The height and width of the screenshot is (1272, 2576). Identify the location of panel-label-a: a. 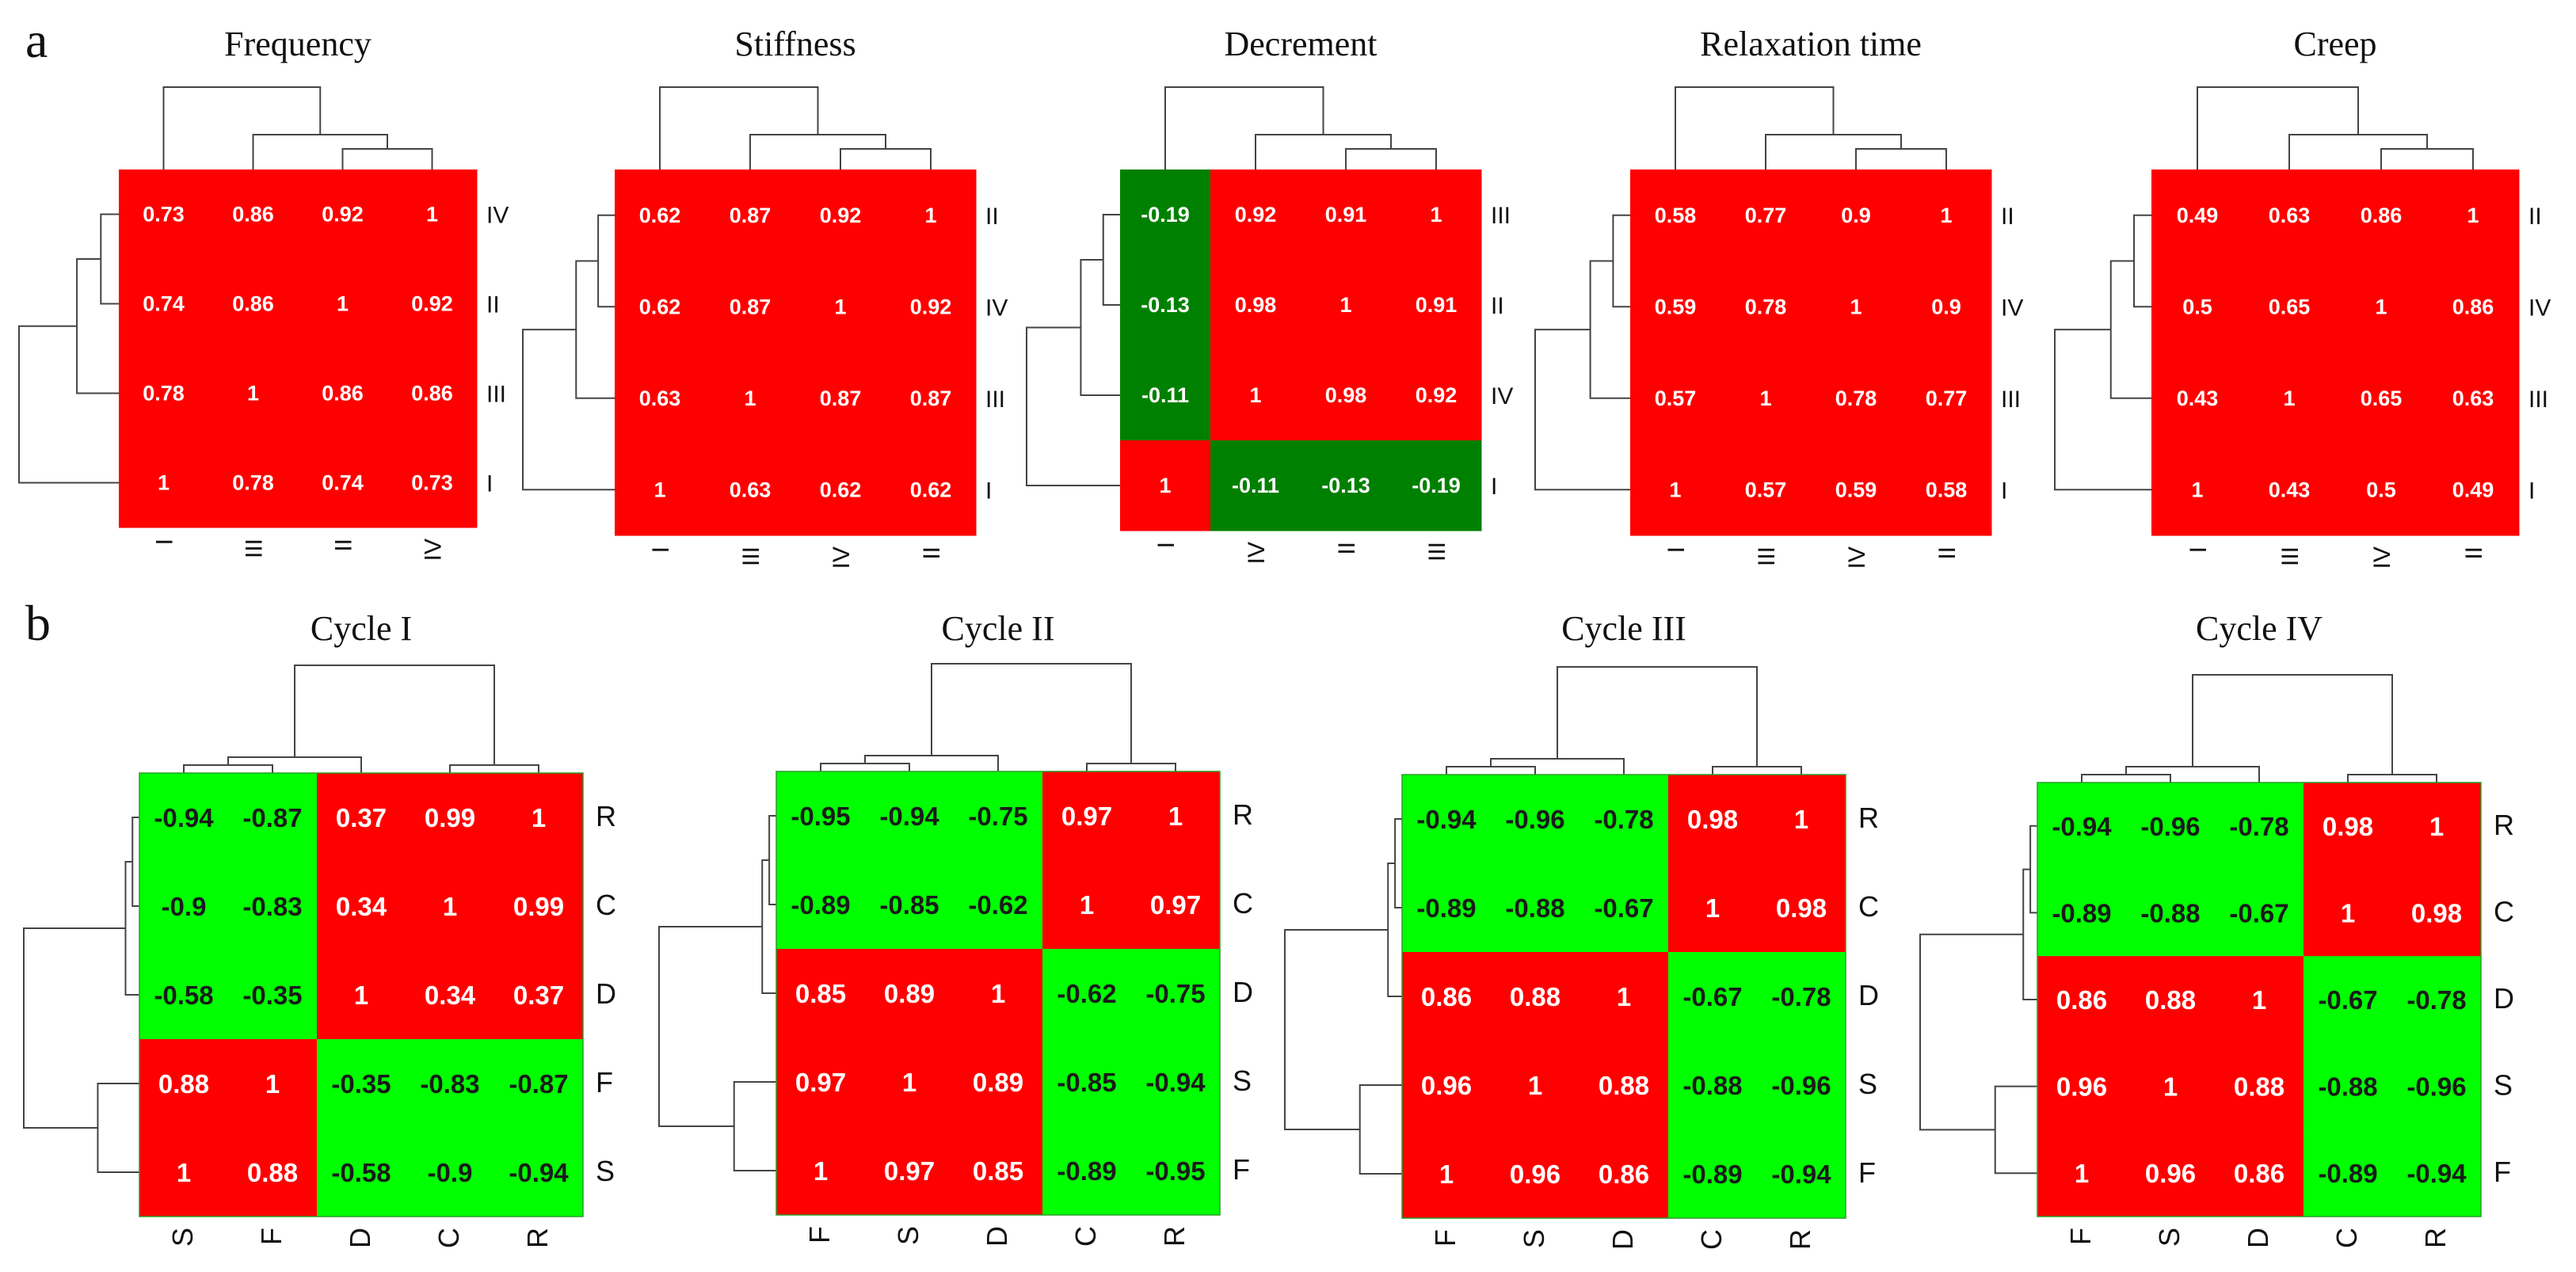
(36, 40).